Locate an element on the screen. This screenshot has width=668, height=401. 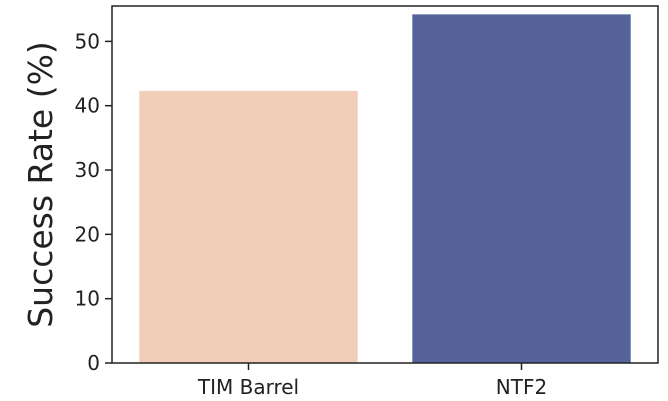
y-tick-label: 40 is located at coordinates (87, 106).